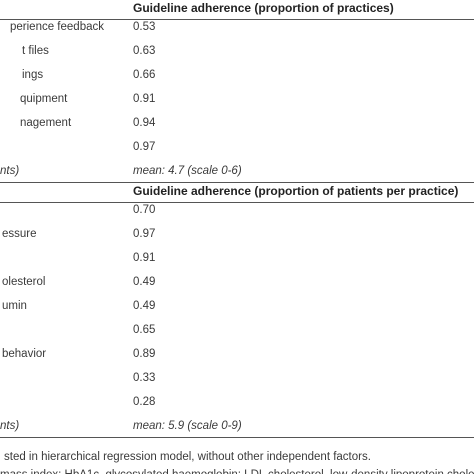 This screenshot has width=474, height=474. I want to click on row-label: t files, so click(35, 51).